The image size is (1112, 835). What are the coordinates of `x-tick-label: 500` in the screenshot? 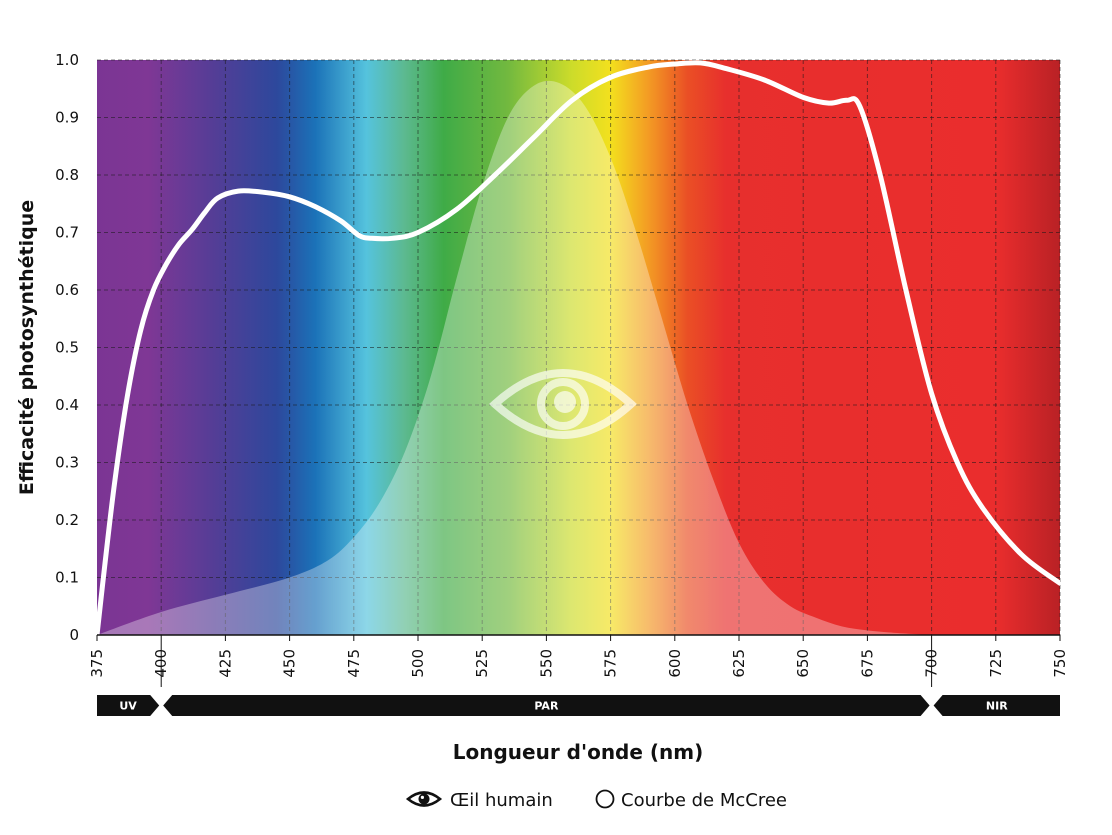 It's located at (418, 663).